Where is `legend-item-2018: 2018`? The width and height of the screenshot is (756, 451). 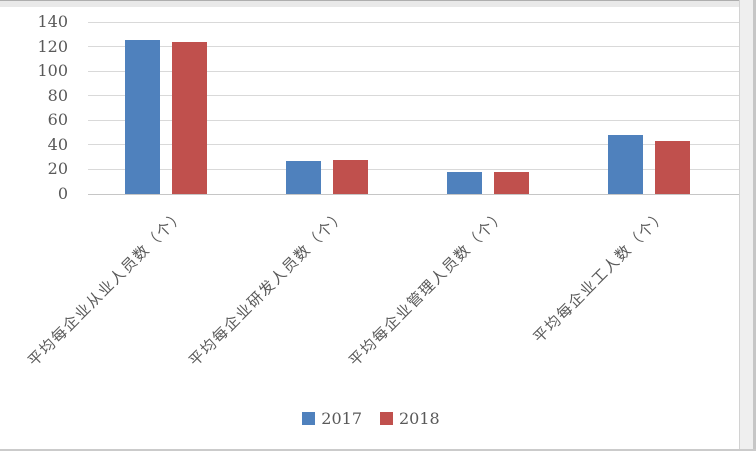
legend-item-2018: 2018 is located at coordinates (410, 418).